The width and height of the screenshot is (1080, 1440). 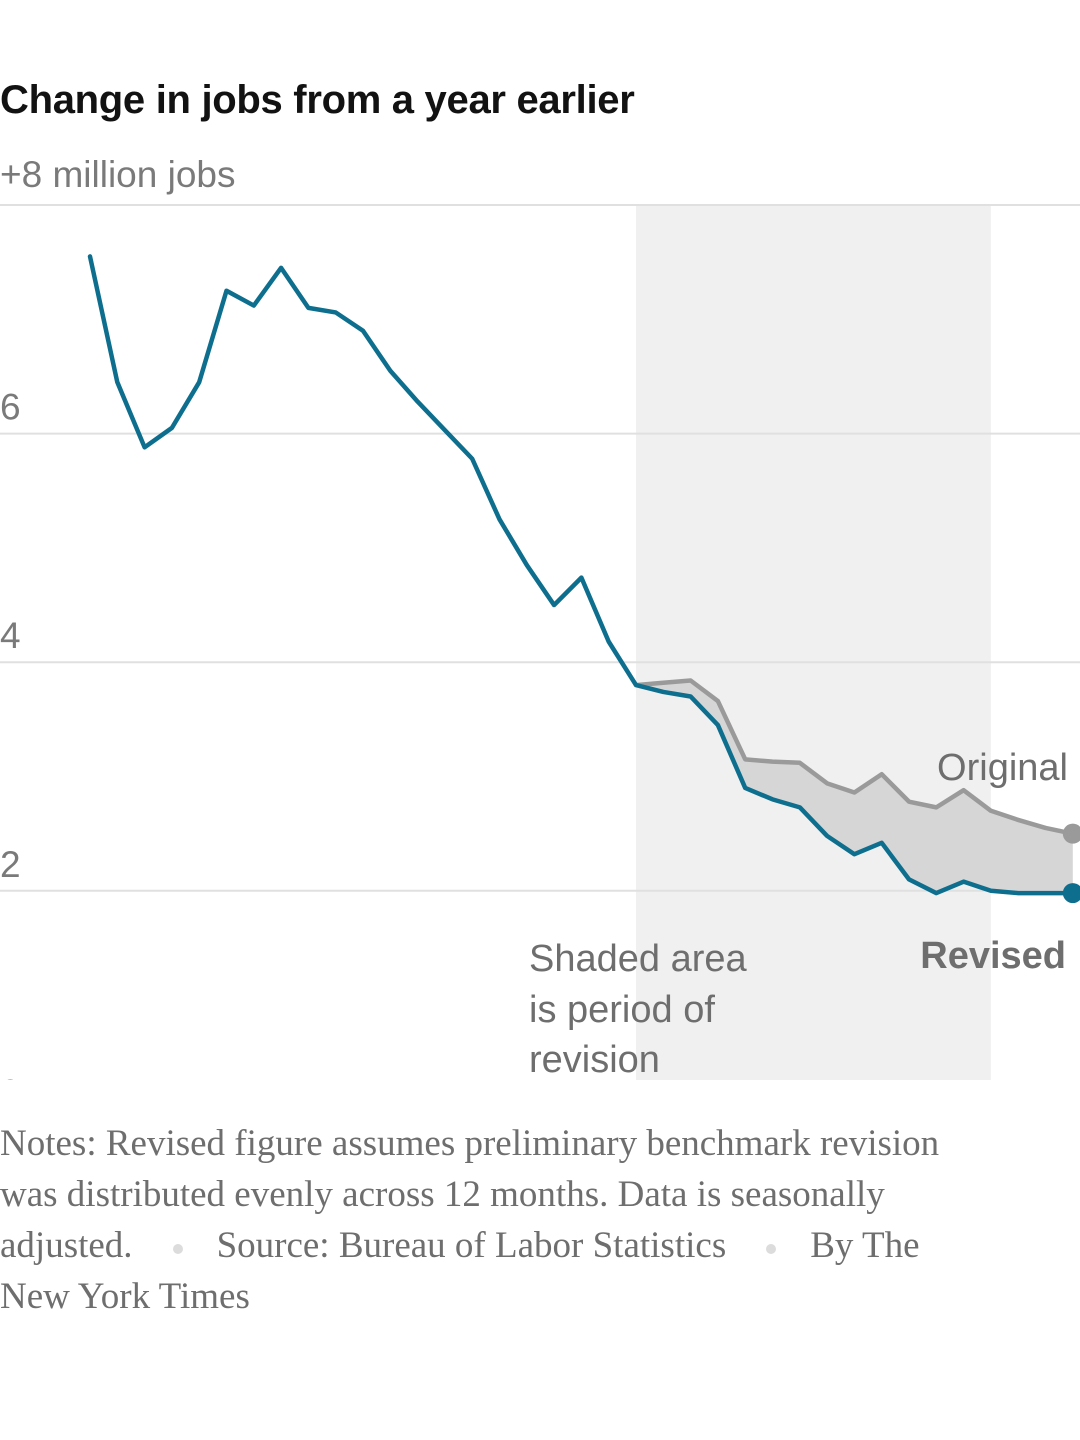 I want to click on series-label-original: Original, so click(x=1002, y=768).